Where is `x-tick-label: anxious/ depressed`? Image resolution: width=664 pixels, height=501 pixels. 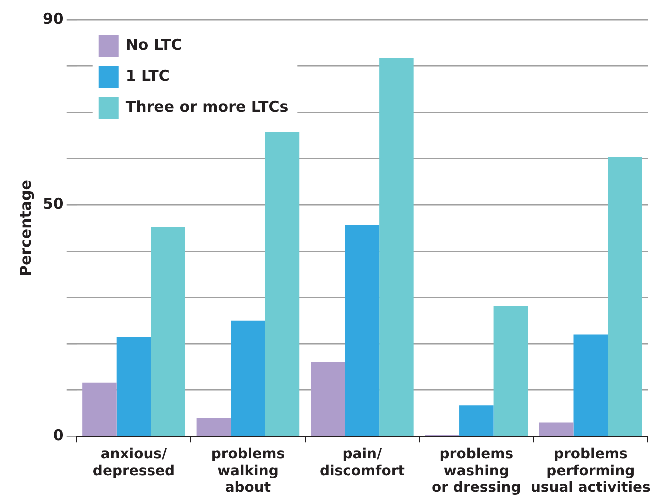
x-tick-label: anxious/ depressed is located at coordinates (134, 463).